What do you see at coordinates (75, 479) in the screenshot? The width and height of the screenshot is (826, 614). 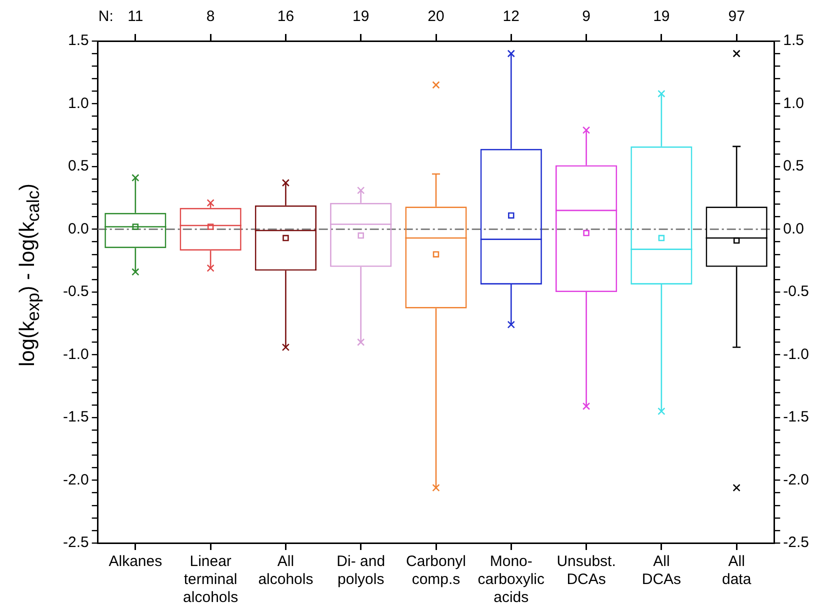 I see `y-tick-label: -2.0` at bounding box center [75, 479].